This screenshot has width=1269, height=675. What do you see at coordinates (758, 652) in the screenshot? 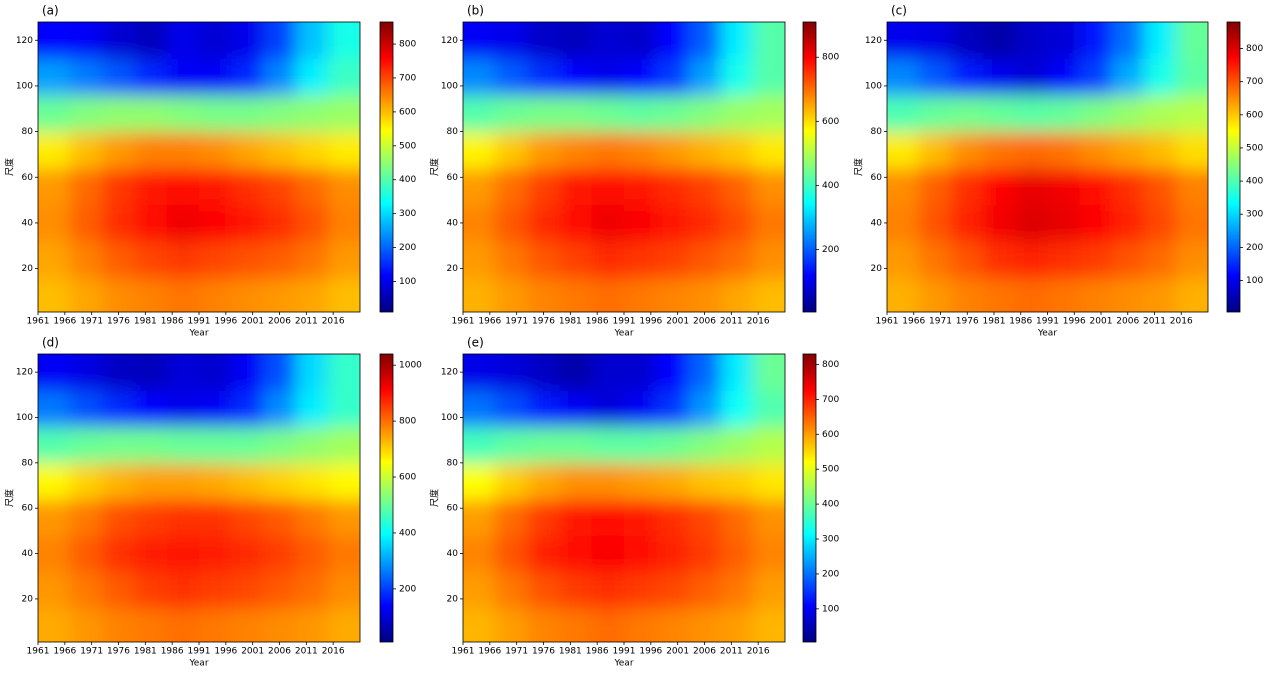
I see `x-tick-label: 2016` at bounding box center [758, 652].